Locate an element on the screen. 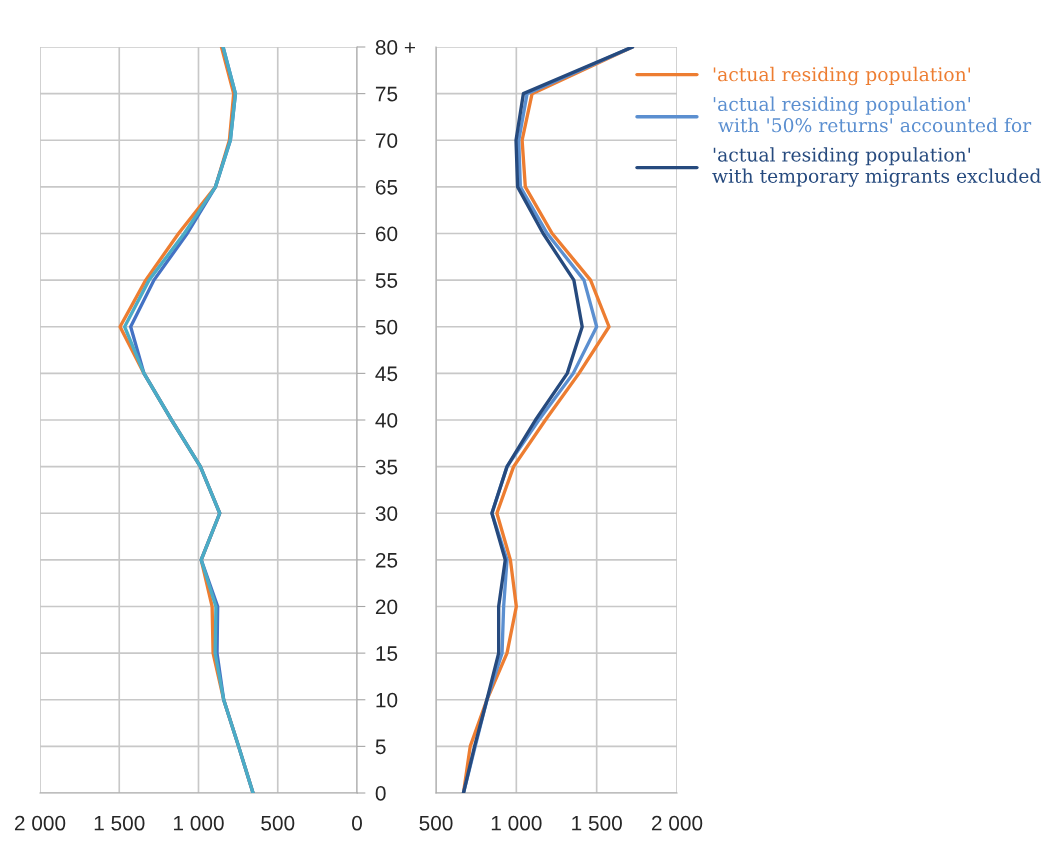 Image resolution: width=1051 pixels, height=848 pixels. legend-label: 'actual residing population' with temporary migrants excluded is located at coordinates (876, 167).